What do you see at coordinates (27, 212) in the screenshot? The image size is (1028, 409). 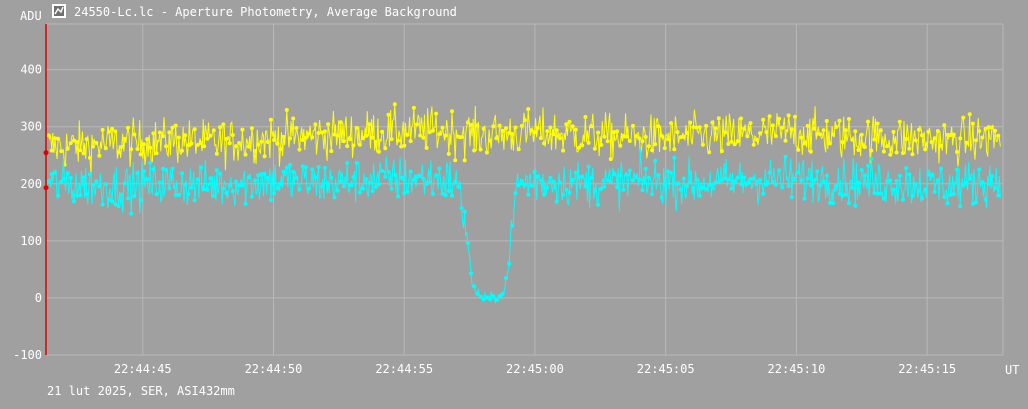 I see `y-tick-labels: -100 0 100 200 300 400` at bounding box center [27, 212].